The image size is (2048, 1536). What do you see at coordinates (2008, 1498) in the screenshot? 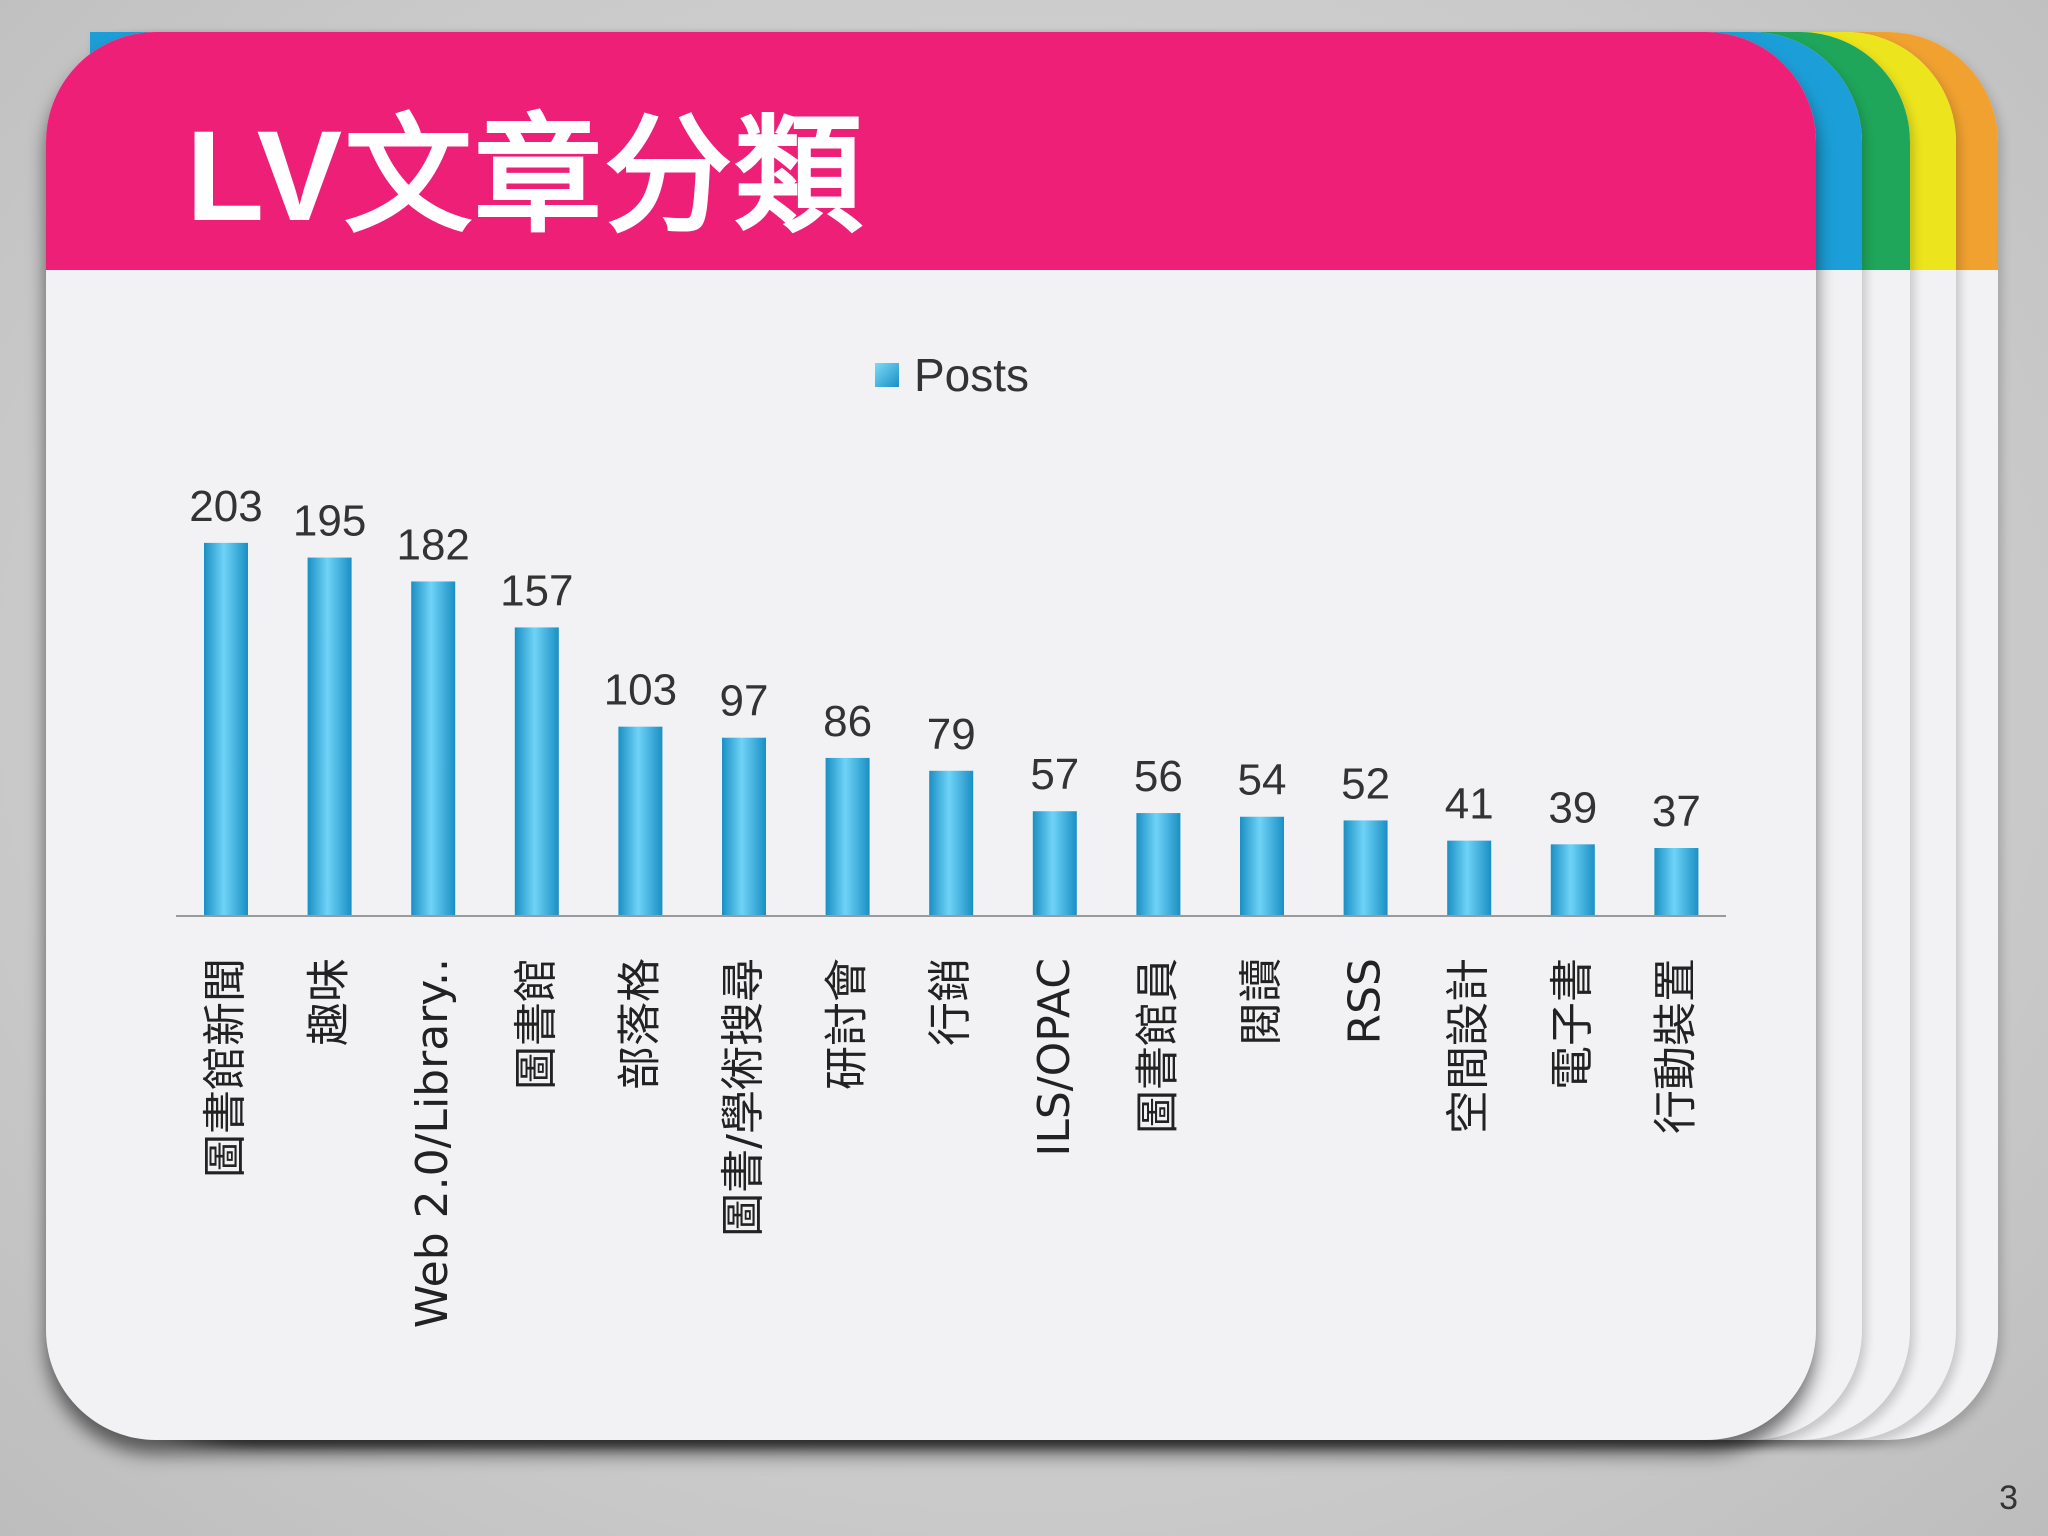
I see `page-number: 3` at bounding box center [2008, 1498].